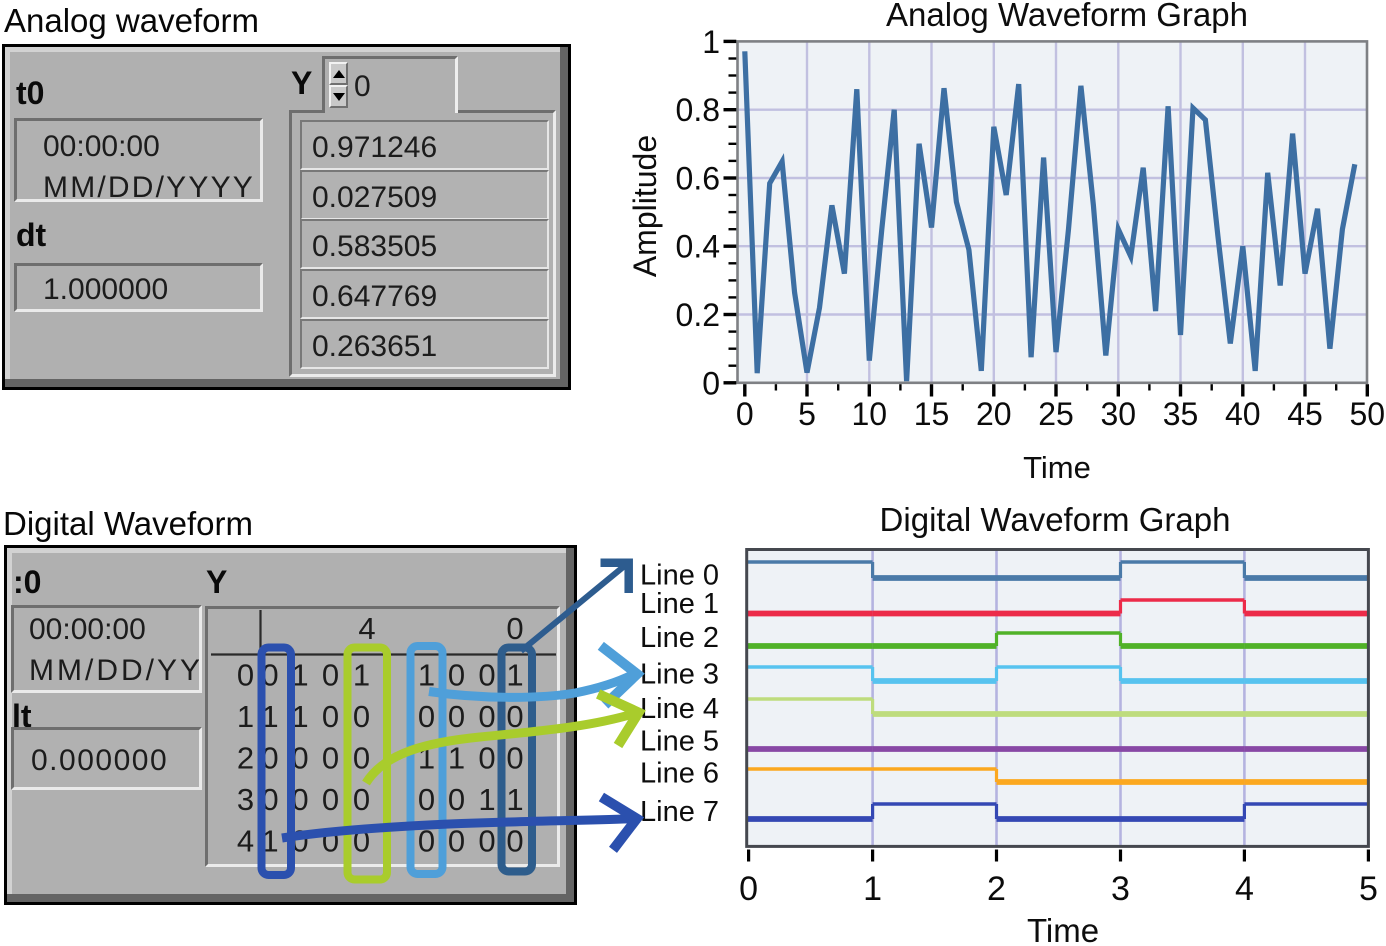 This screenshot has width=1386, height=946. What do you see at coordinates (679, 638) in the screenshot?
I see `svg-text: Line 2` at bounding box center [679, 638].